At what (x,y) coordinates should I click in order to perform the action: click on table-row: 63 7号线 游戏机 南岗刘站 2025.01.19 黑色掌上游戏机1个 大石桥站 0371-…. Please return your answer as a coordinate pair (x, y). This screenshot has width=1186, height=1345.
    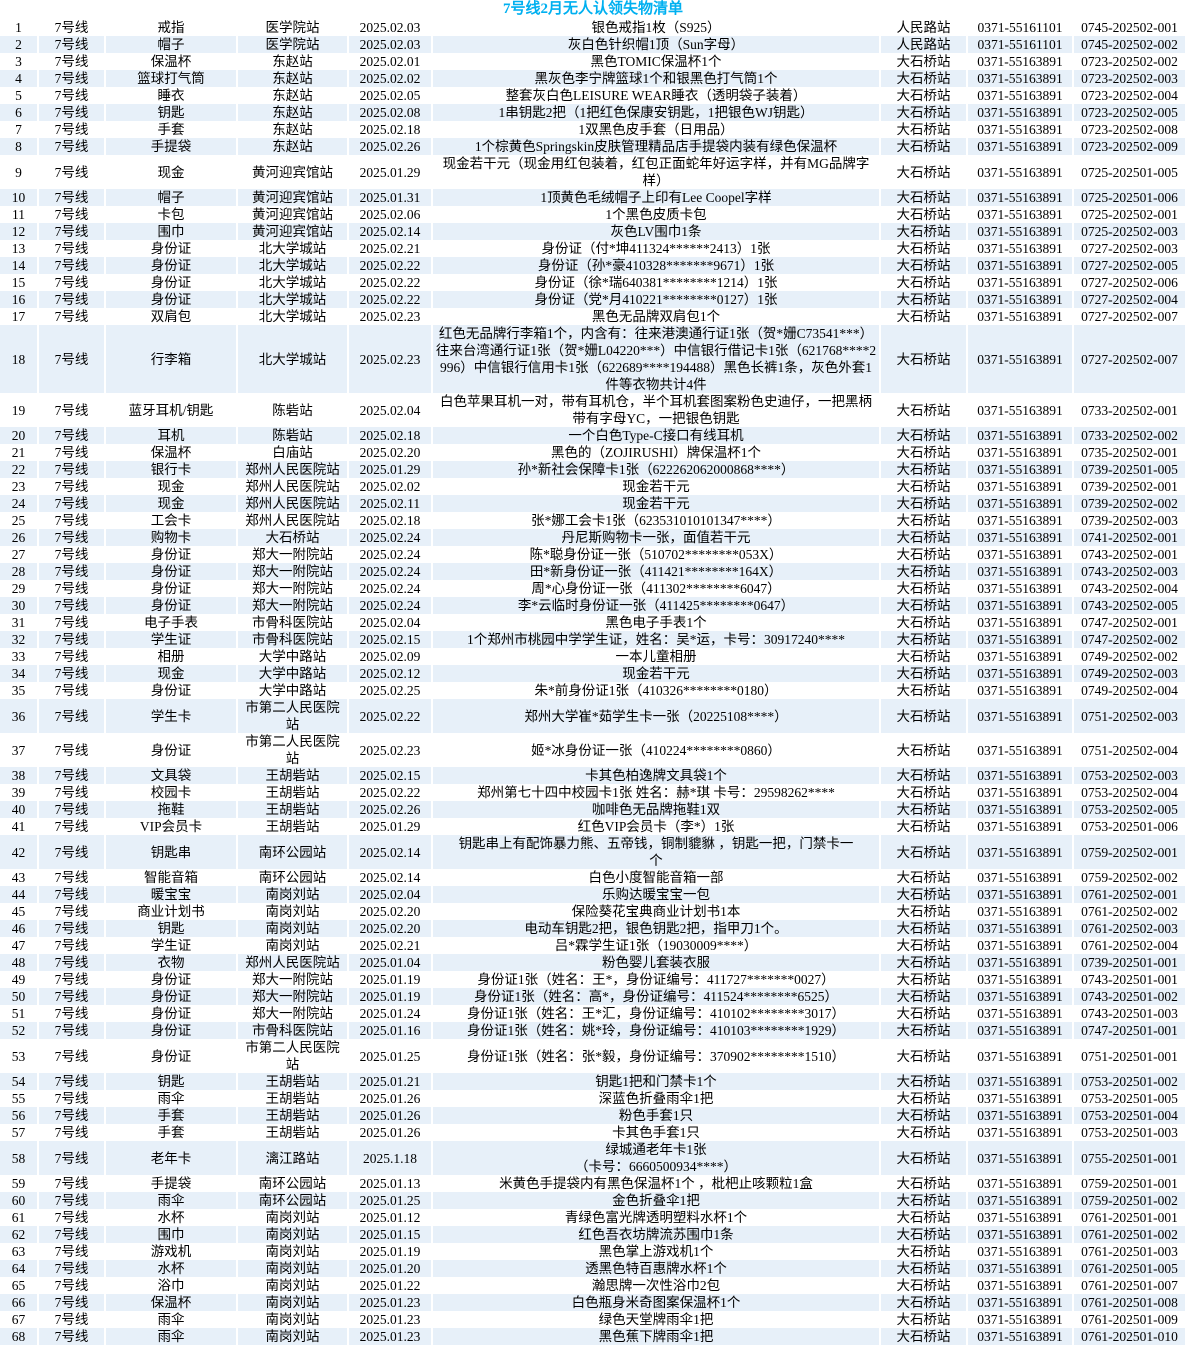
    Looking at the image, I should click on (593, 1251).